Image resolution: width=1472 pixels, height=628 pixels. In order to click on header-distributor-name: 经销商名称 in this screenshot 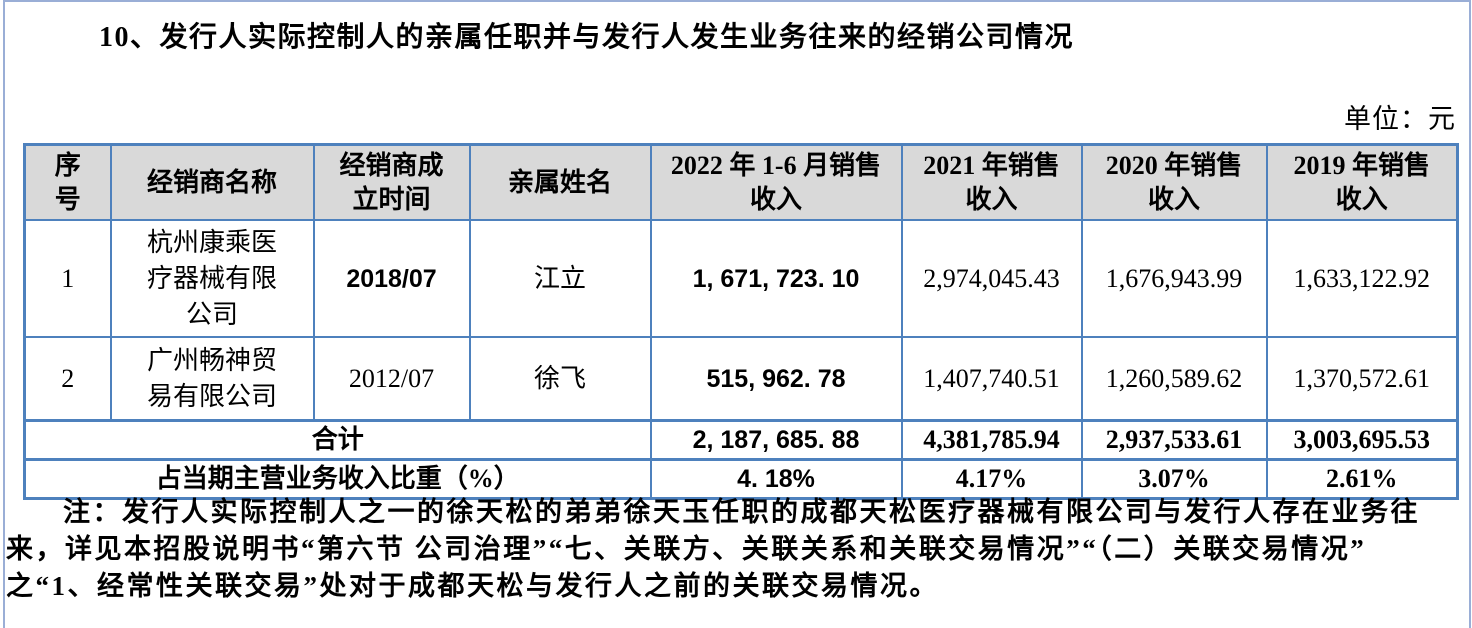, I will do `click(212, 182)`.